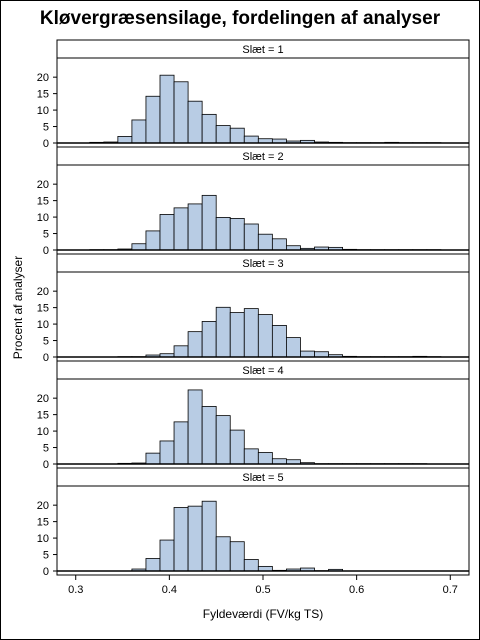 The height and width of the screenshot is (640, 480). I want to click on panel-strip-label: Slæt = 2, so click(262, 157).